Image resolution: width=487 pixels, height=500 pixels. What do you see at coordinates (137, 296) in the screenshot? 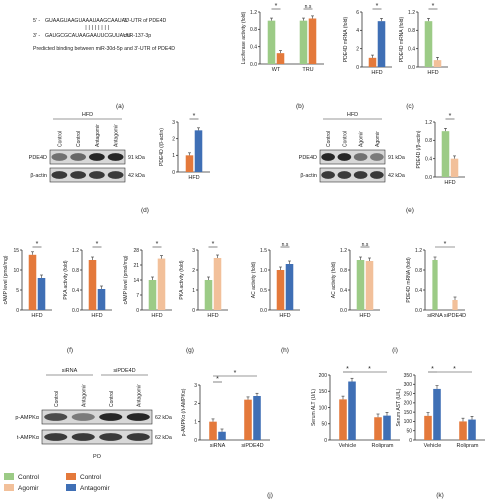
I see `y-tick-label: 7` at bounding box center [137, 296].